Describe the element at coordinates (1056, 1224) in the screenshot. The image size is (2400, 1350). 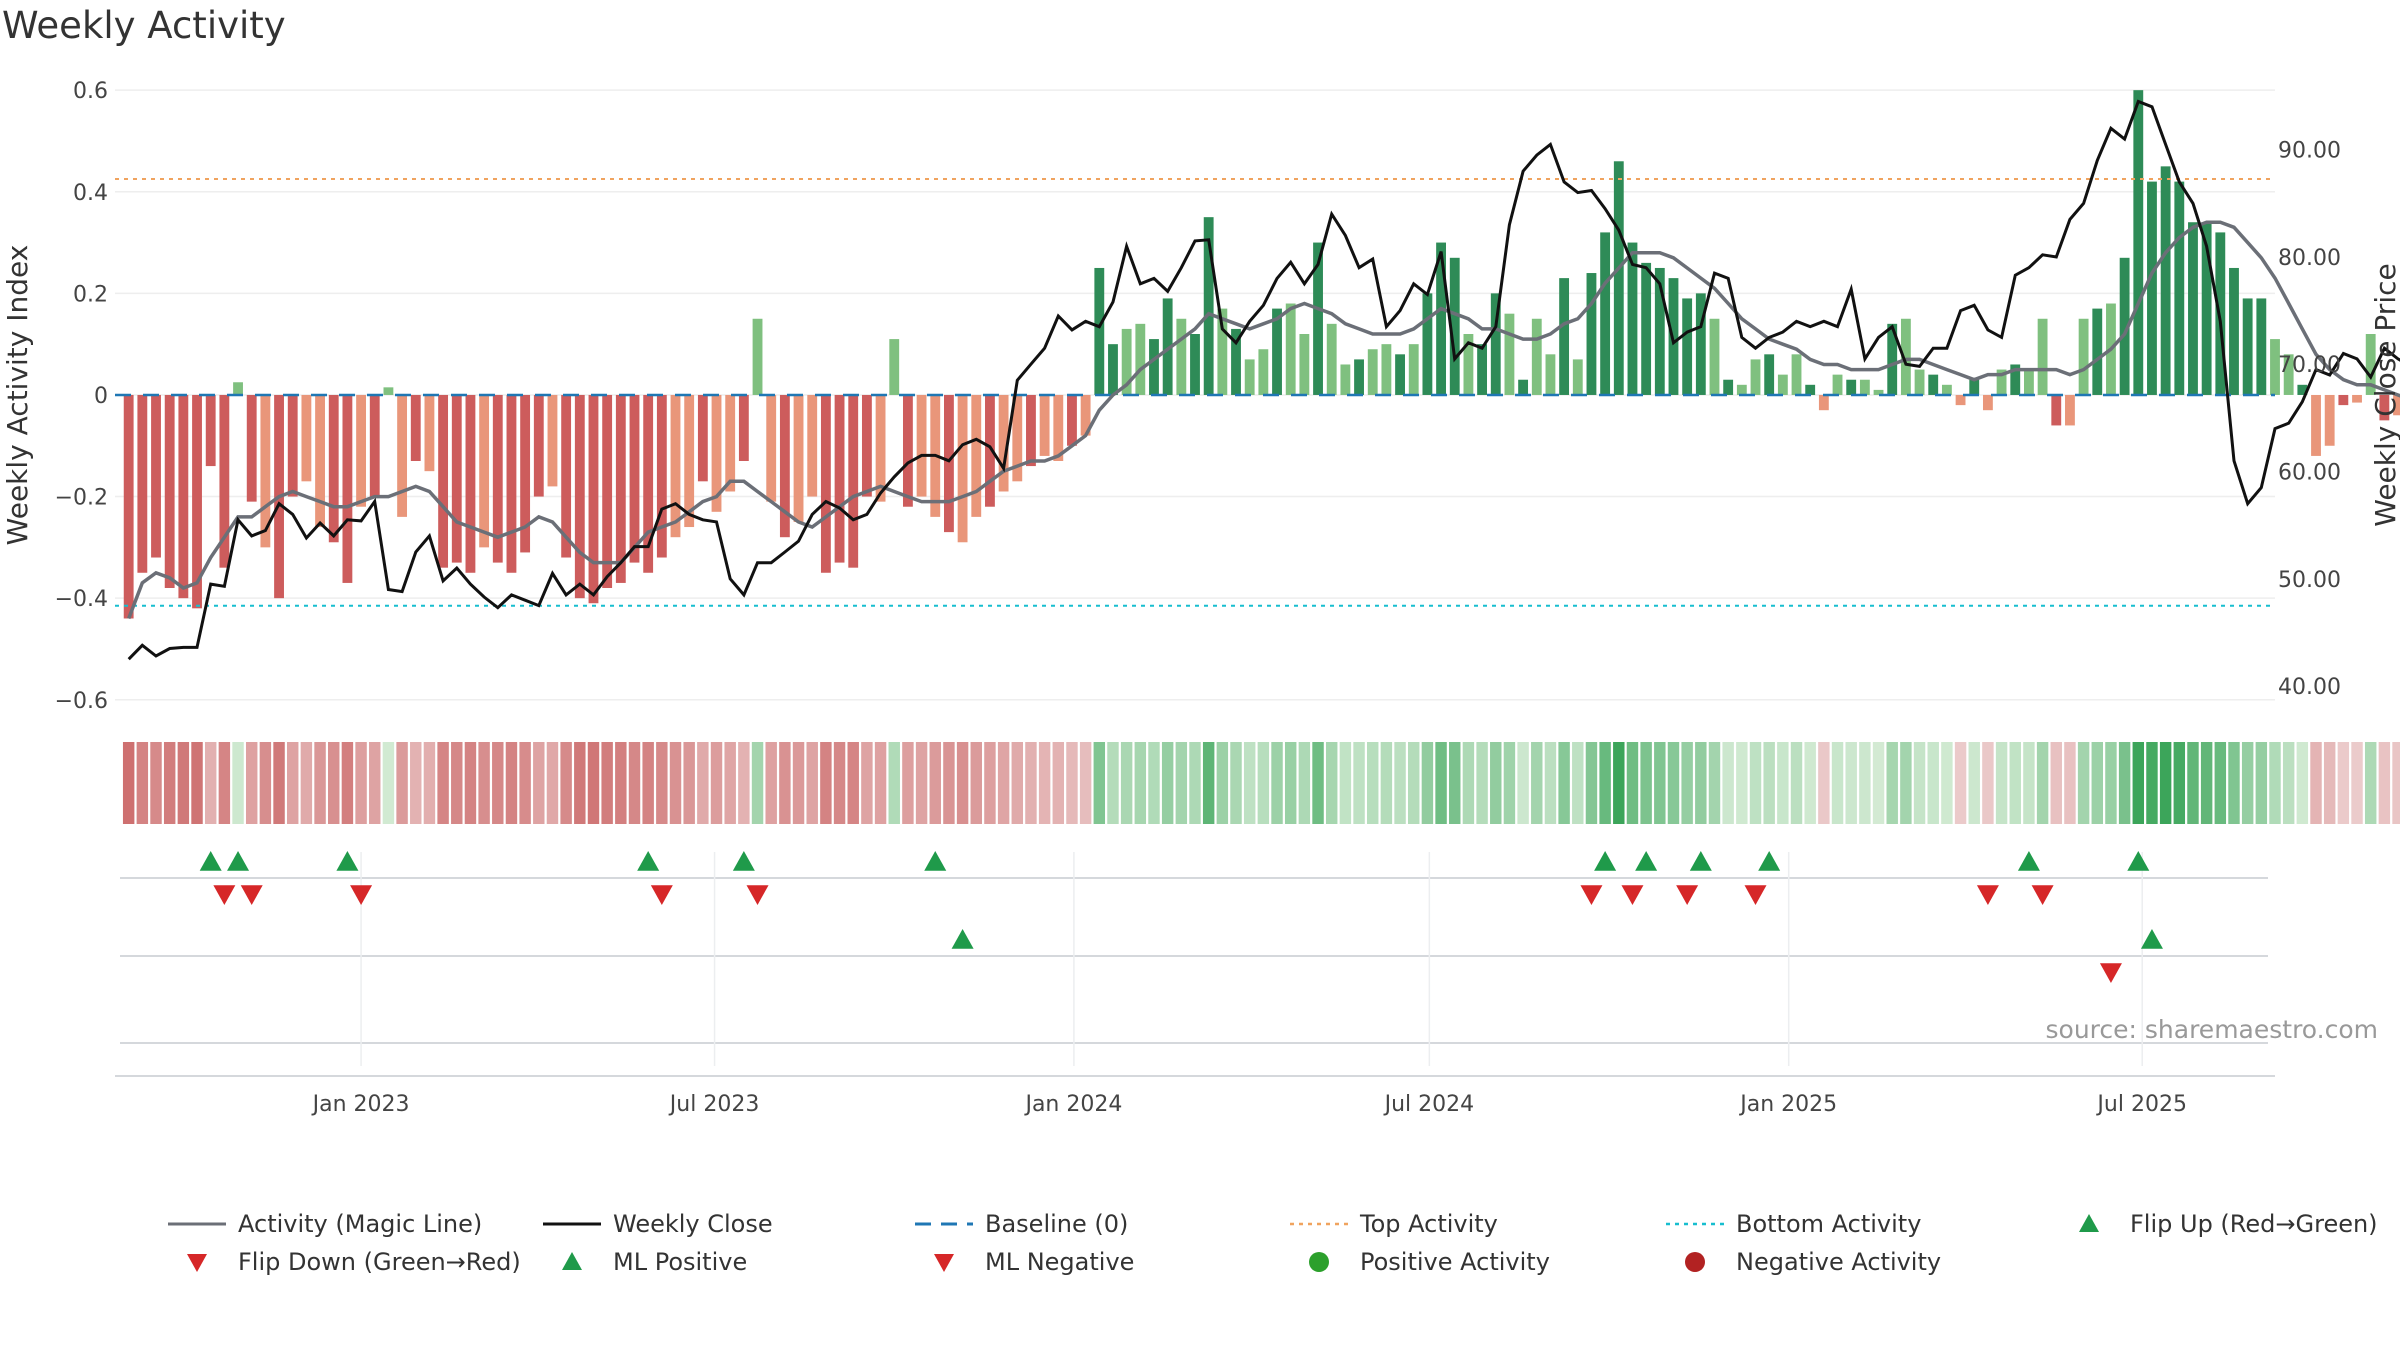
I see `legend-label: Baseline (0)` at that location.